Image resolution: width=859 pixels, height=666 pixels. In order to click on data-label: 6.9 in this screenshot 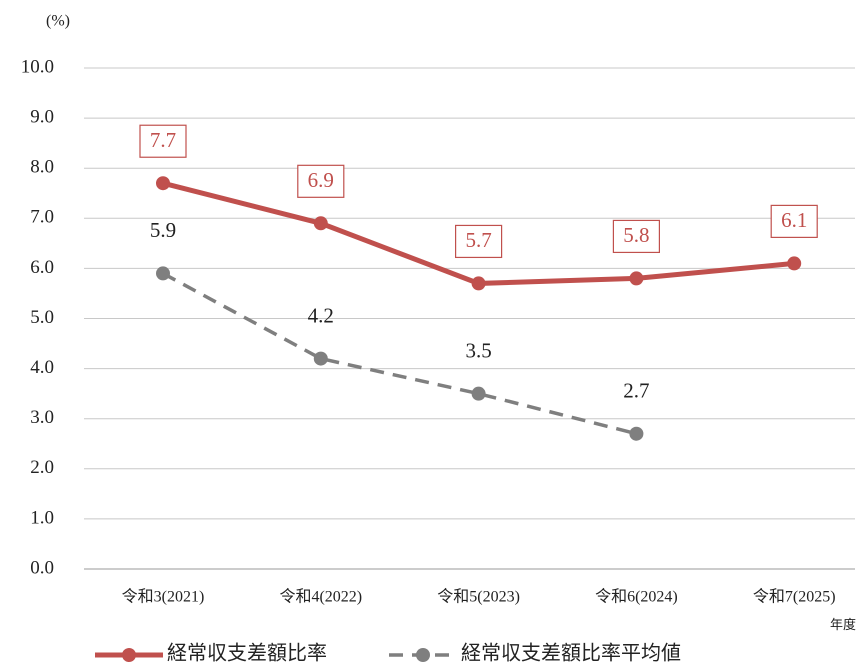, I will do `click(321, 180)`.